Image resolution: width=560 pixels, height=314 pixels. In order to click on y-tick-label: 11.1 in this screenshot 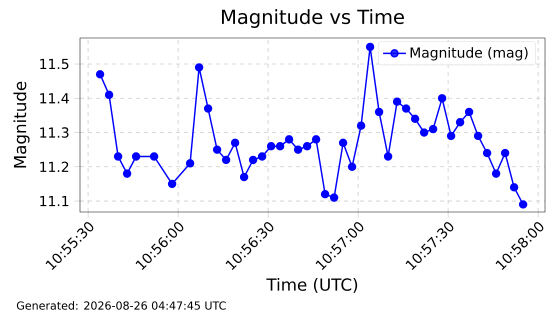, I will do `click(54, 201)`.